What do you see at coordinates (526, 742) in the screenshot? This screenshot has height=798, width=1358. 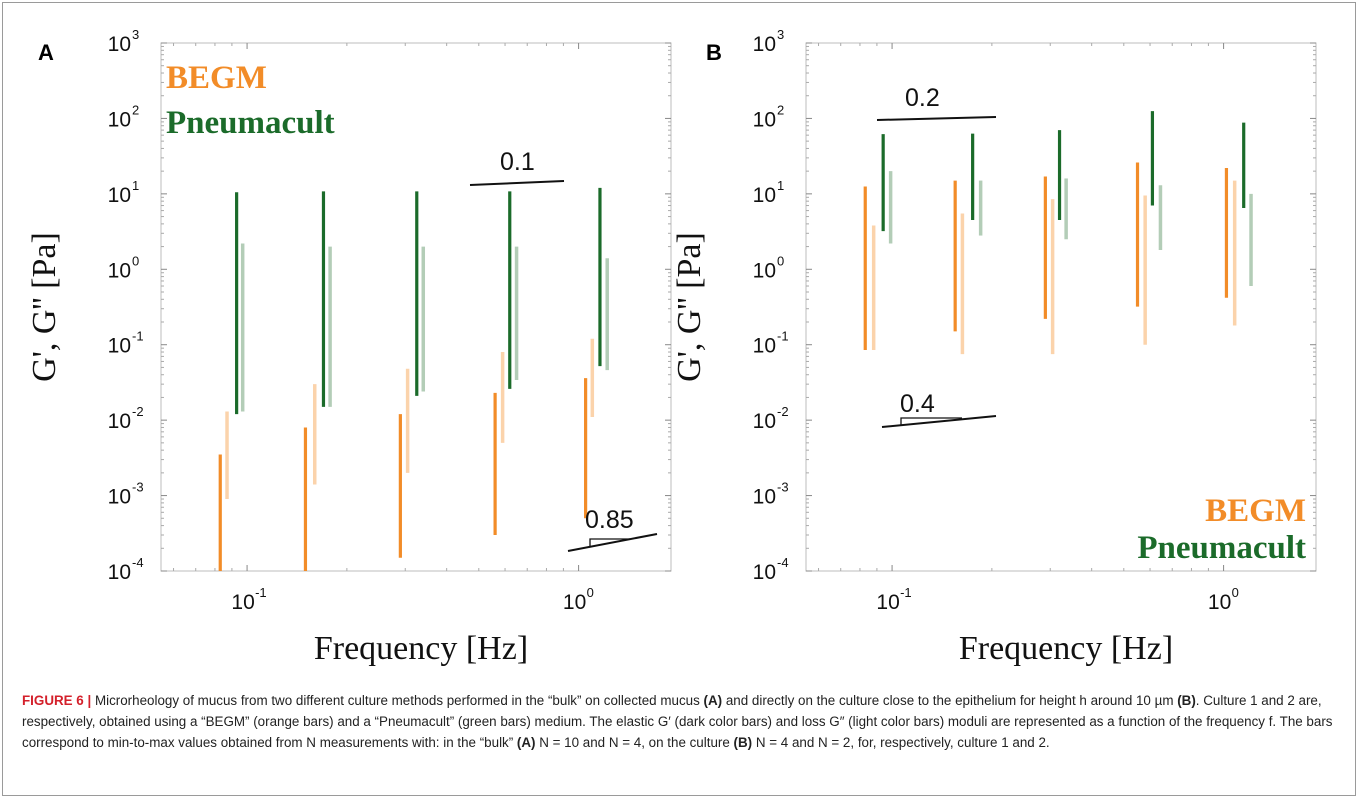 I see `caption-ref-a2: (A)` at bounding box center [526, 742].